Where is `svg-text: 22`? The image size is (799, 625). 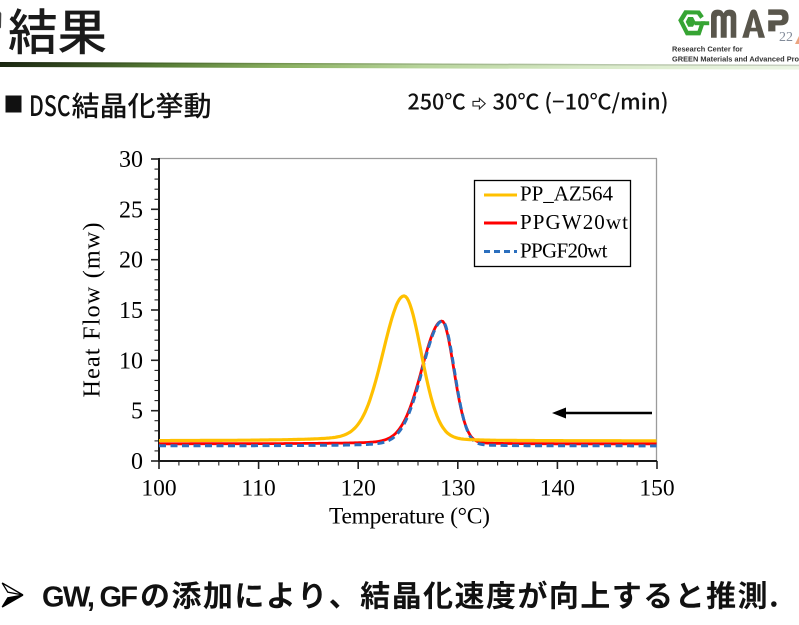
svg-text: 22 is located at coordinates (786, 37).